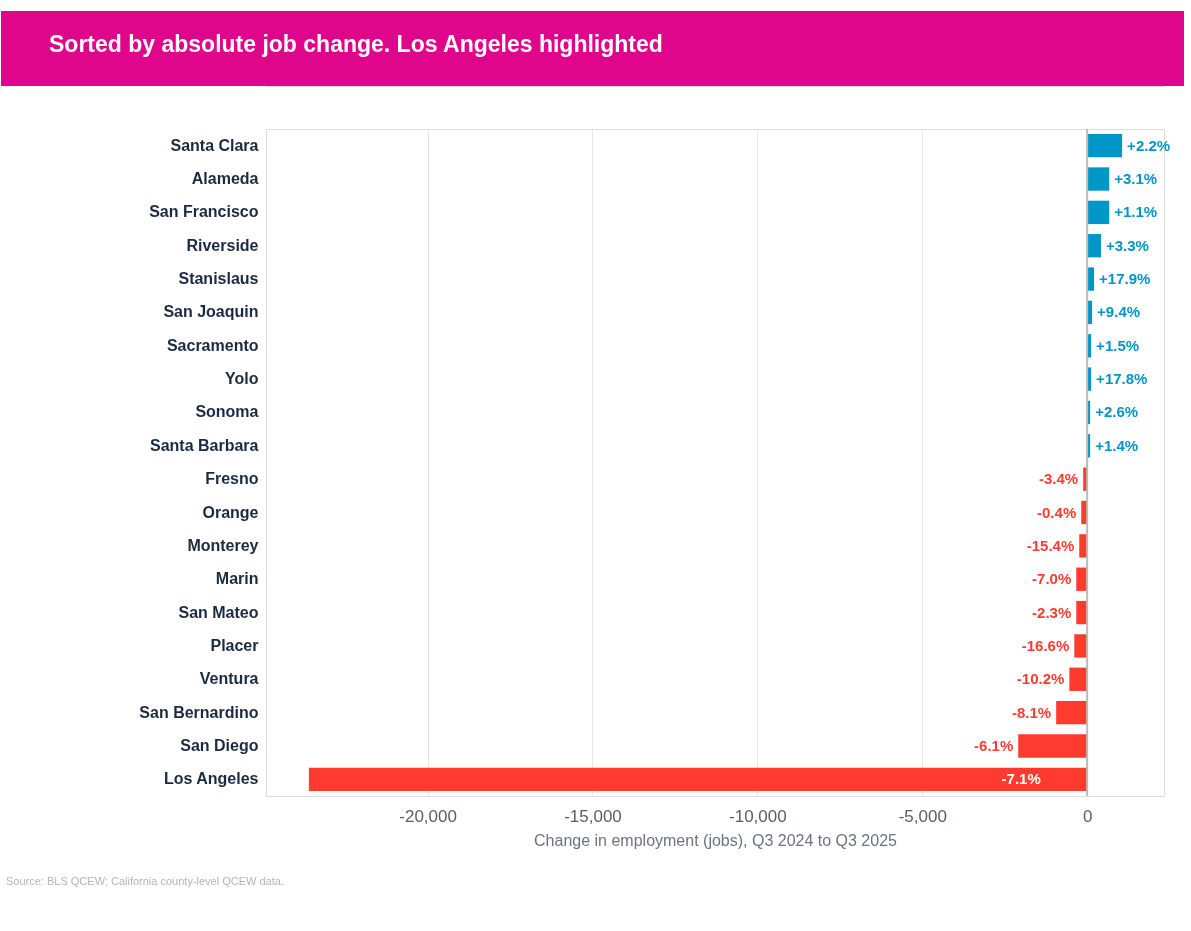 This screenshot has height=931, width=1191. What do you see at coordinates (1122, 379) in the screenshot?
I see `annotation: +17.8%` at bounding box center [1122, 379].